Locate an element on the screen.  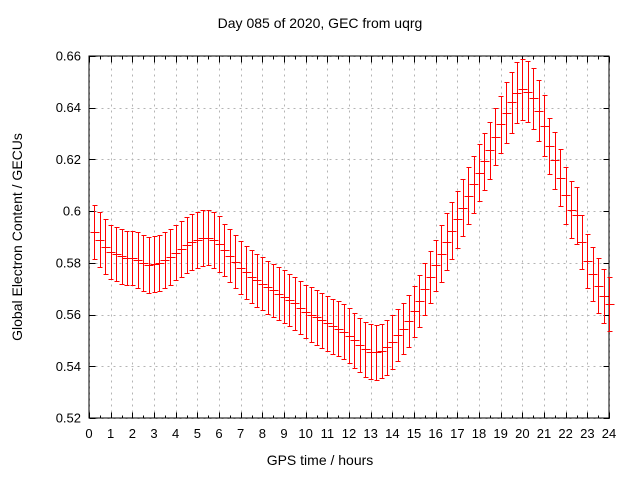
x-tick-label: 12 is located at coordinates (349, 433).